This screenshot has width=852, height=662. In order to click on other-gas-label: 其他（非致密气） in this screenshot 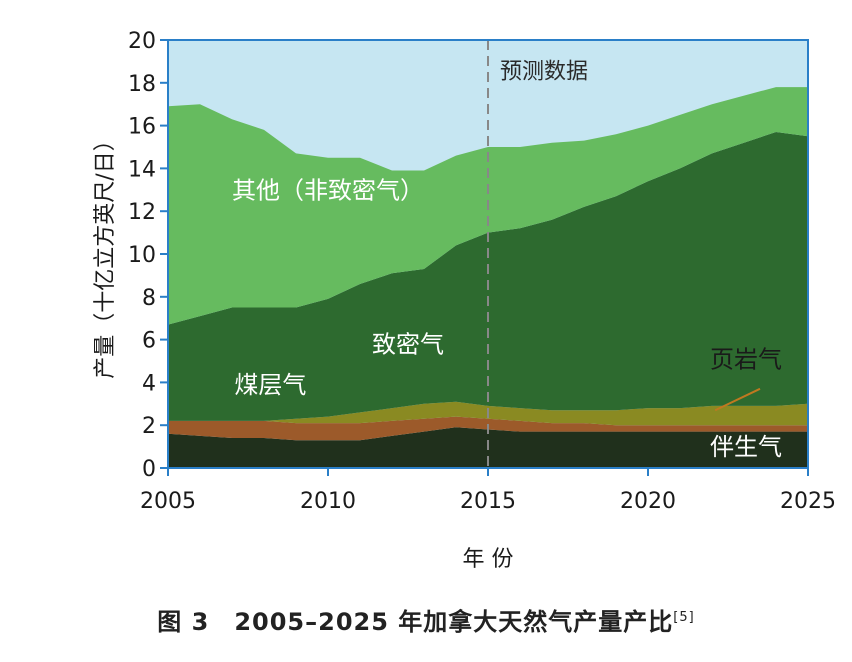, I will do `click(328, 190)`.